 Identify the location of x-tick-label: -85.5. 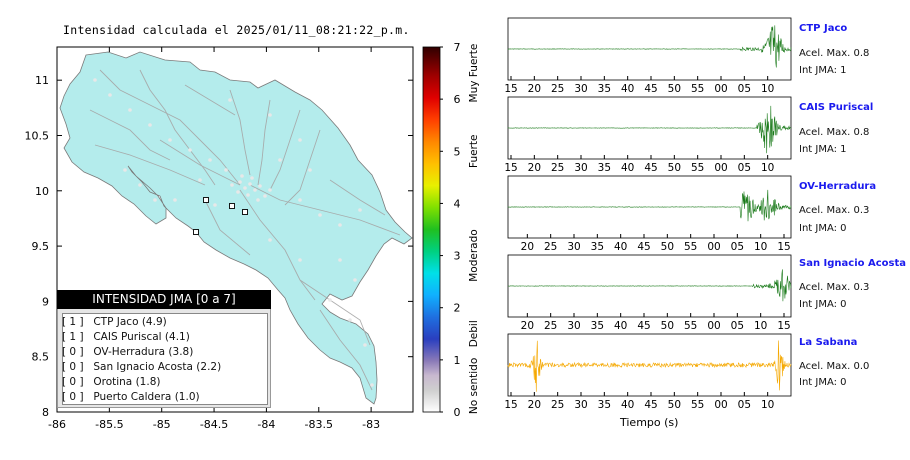
(109, 424).